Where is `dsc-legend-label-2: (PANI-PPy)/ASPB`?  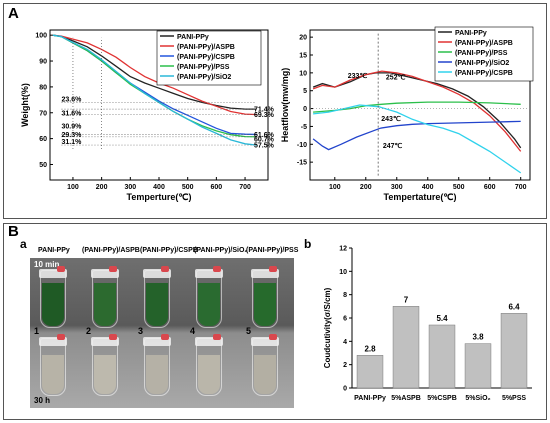 dsc-legend-label-2: (PANI-PPy)/ASPB is located at coordinates (484, 43).